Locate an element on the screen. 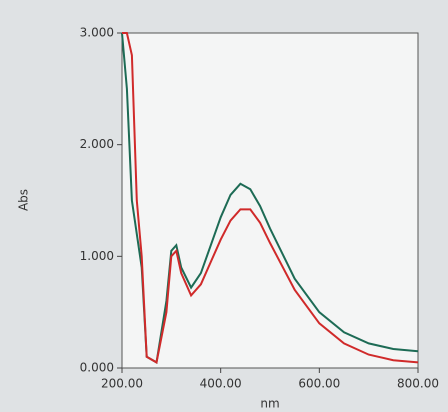 Image resolution: width=448 pixels, height=412 pixels. x-tick-label: 600.00 is located at coordinates (319, 384).